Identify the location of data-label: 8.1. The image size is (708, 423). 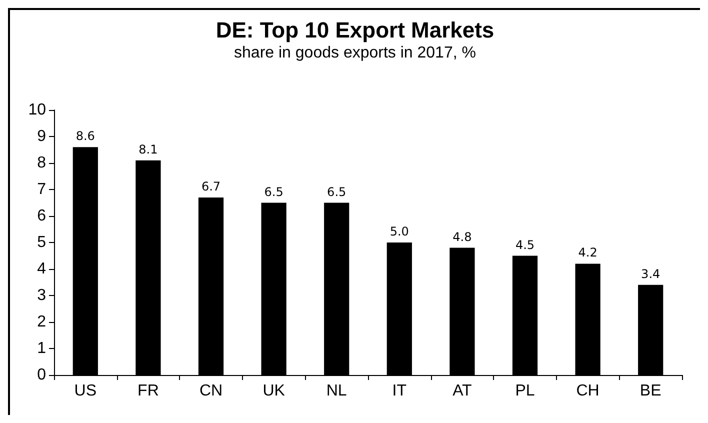
(148, 149).